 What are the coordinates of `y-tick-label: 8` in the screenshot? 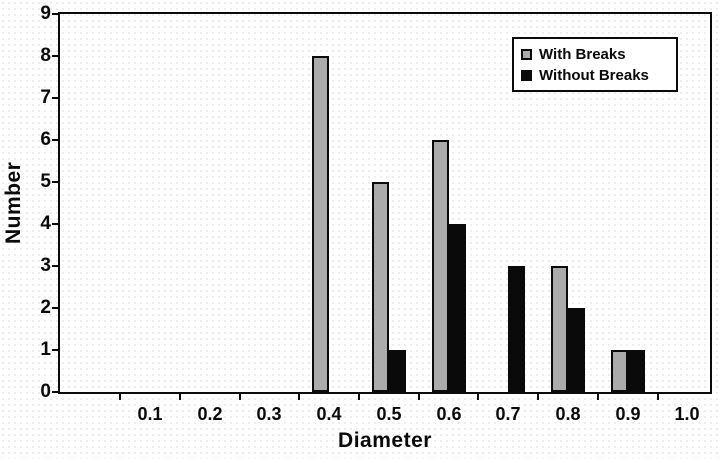 It's located at (45, 55).